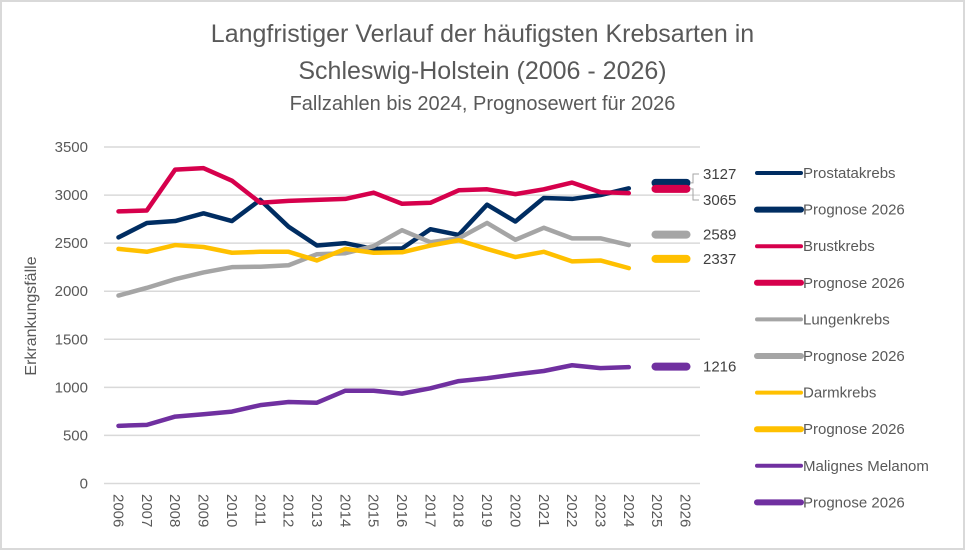 The height and width of the screenshot is (550, 965). Describe the element at coordinates (71, 243) in the screenshot. I see `y-tick-label: 2500` at that location.